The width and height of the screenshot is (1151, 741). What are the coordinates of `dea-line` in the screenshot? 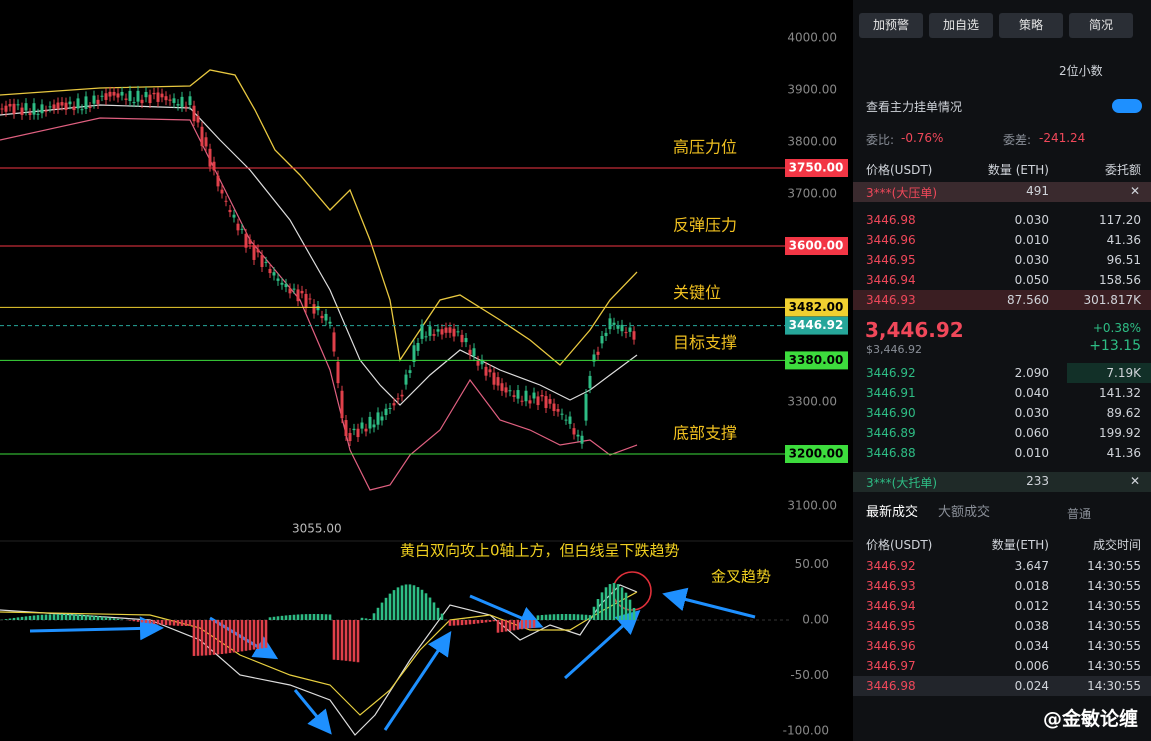 It's located at (319, 653).